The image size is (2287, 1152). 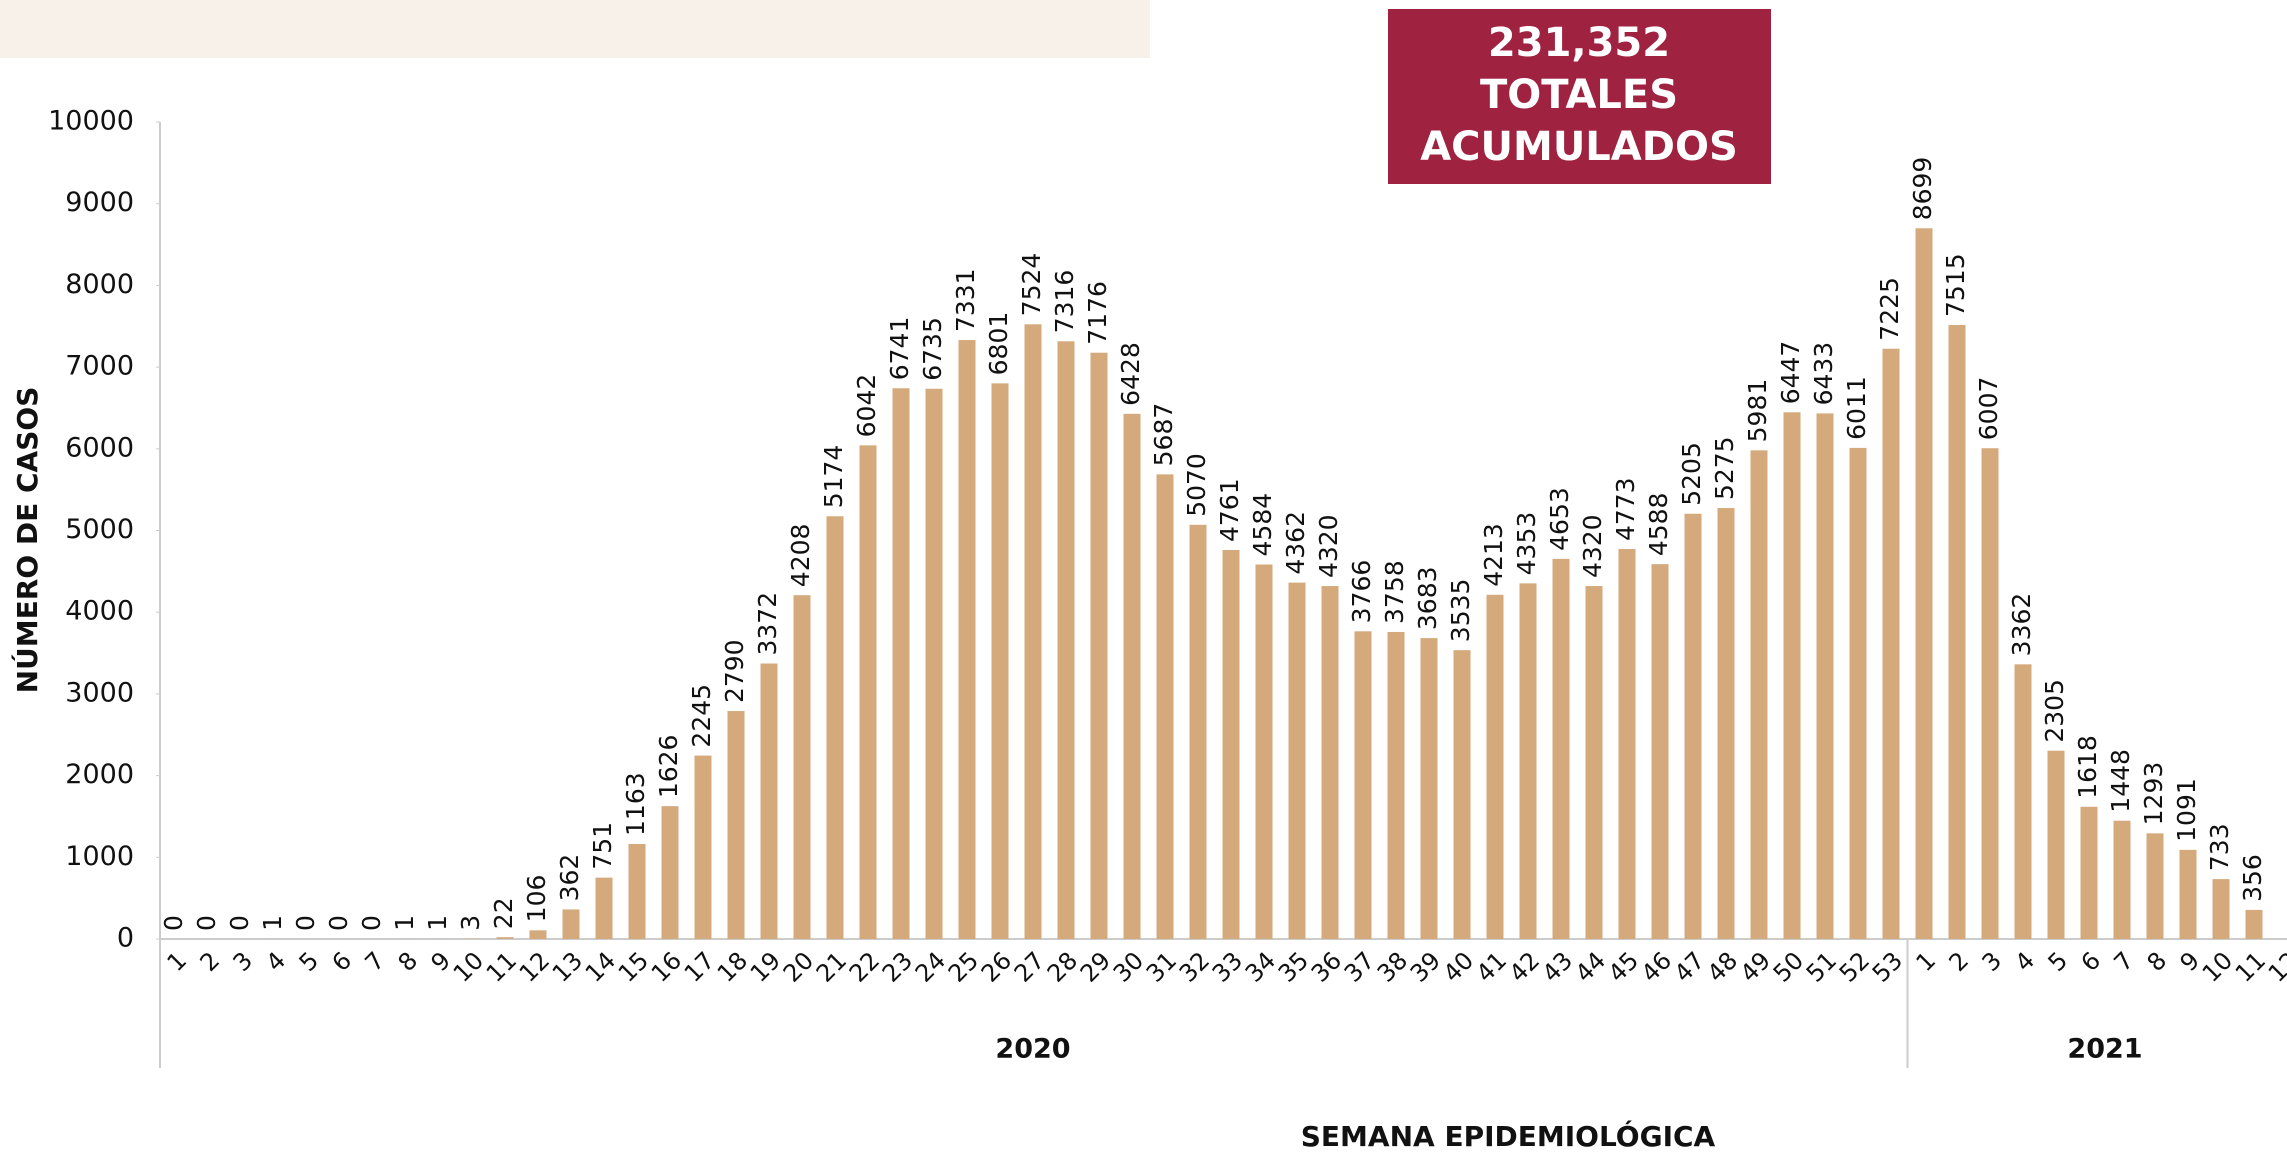 What do you see at coordinates (1064, 302) in the screenshot?
I see `value-label: 7316` at bounding box center [1064, 302].